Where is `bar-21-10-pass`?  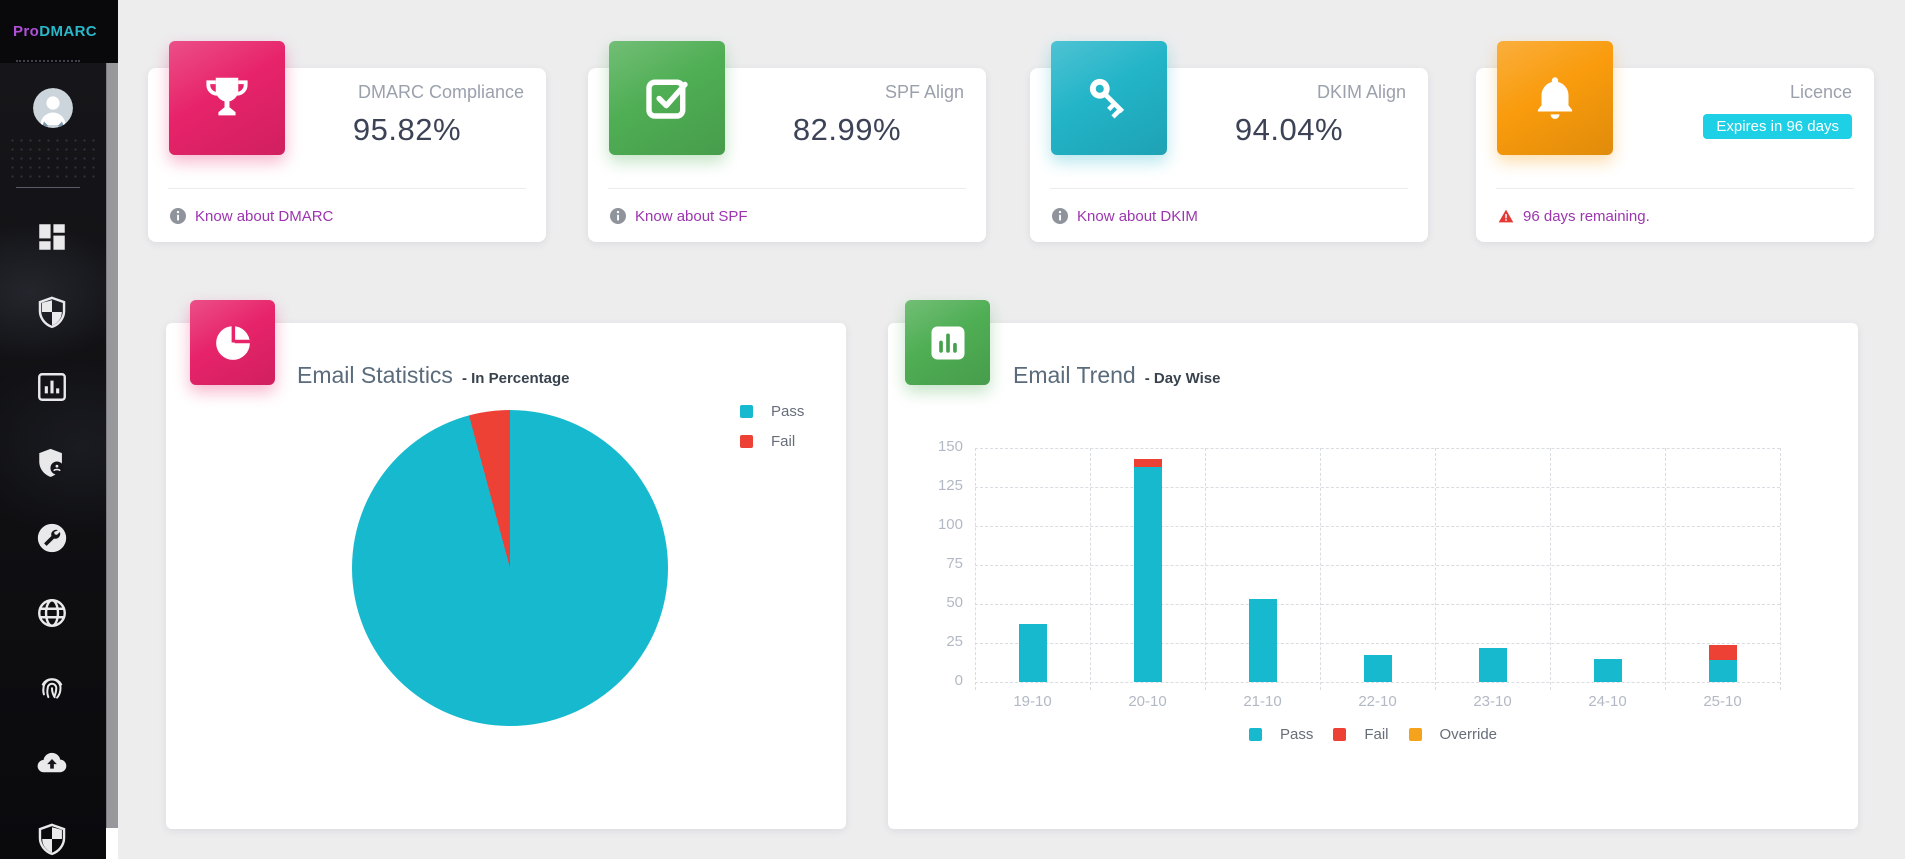 bar-21-10-pass is located at coordinates (1262, 640).